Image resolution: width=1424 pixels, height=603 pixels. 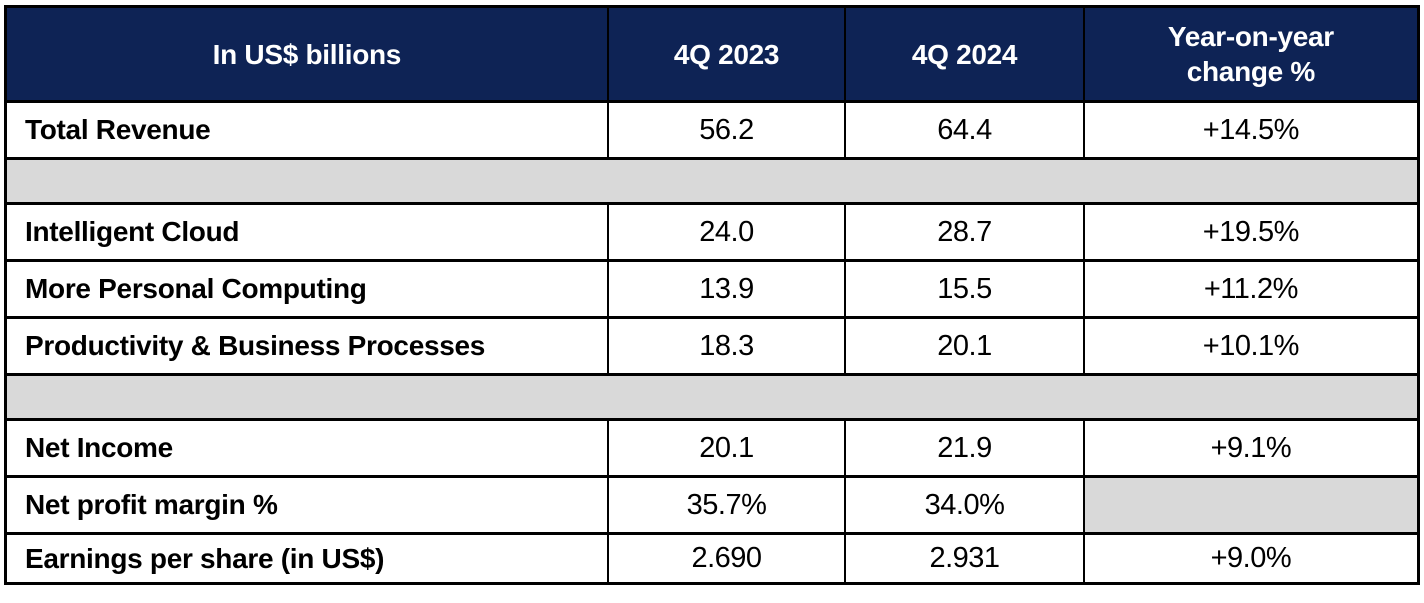 What do you see at coordinates (306, 505) in the screenshot?
I see `row-label: Net profit margin %` at bounding box center [306, 505].